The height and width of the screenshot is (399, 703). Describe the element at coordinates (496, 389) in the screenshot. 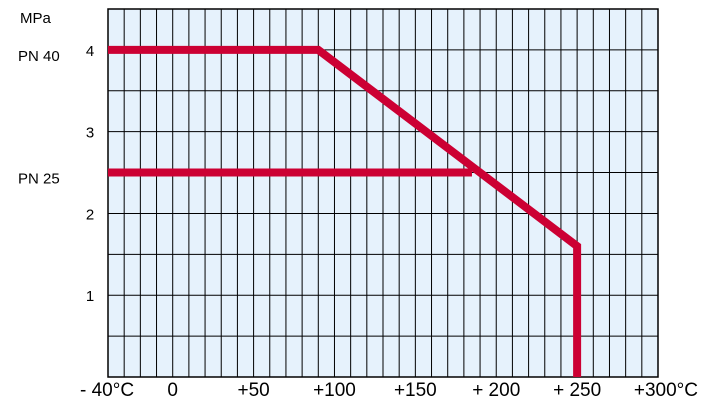

I see `x-tick-label: + 200` at that location.